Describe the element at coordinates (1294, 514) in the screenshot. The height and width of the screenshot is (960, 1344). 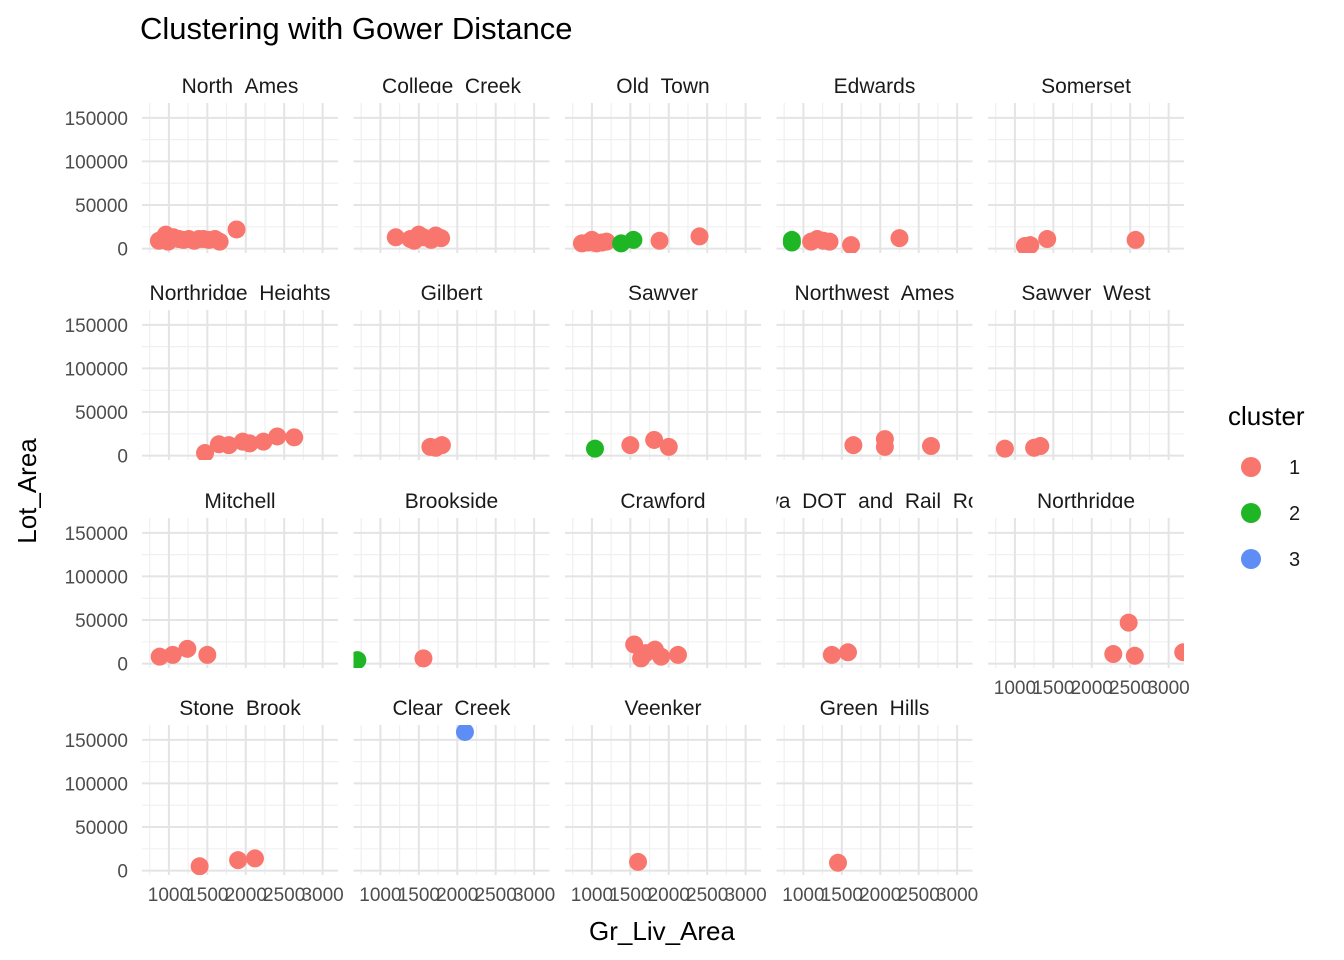
I see `legend-label: 2` at that location.